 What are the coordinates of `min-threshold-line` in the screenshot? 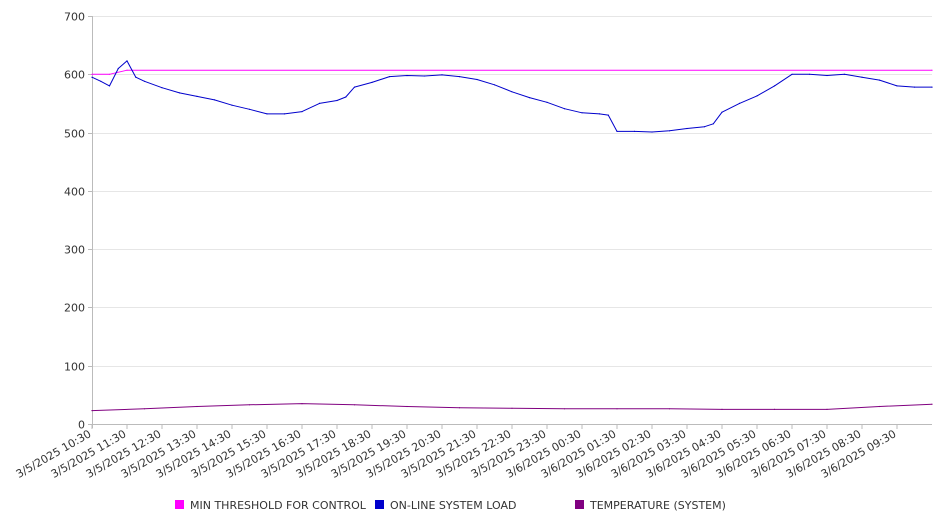 It's located at (512, 72).